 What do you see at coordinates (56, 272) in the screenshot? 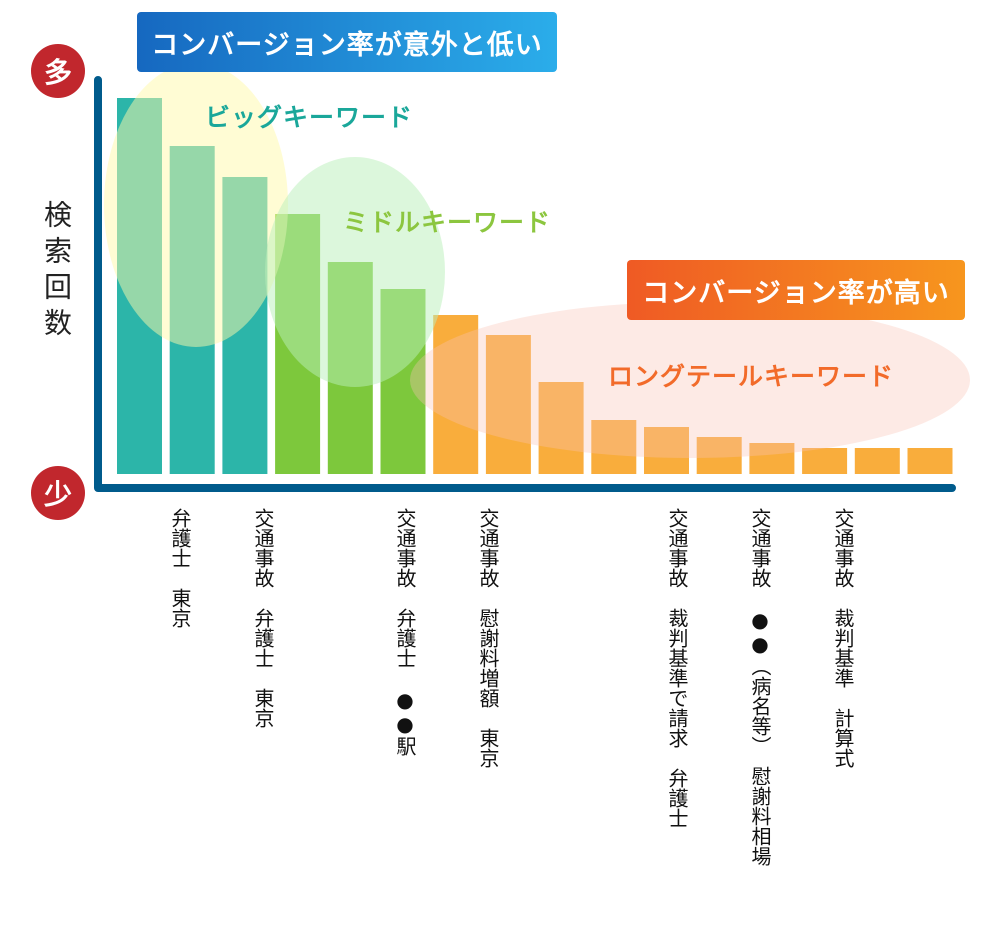
I see `y-axis-label: 検索回数` at bounding box center [56, 272].